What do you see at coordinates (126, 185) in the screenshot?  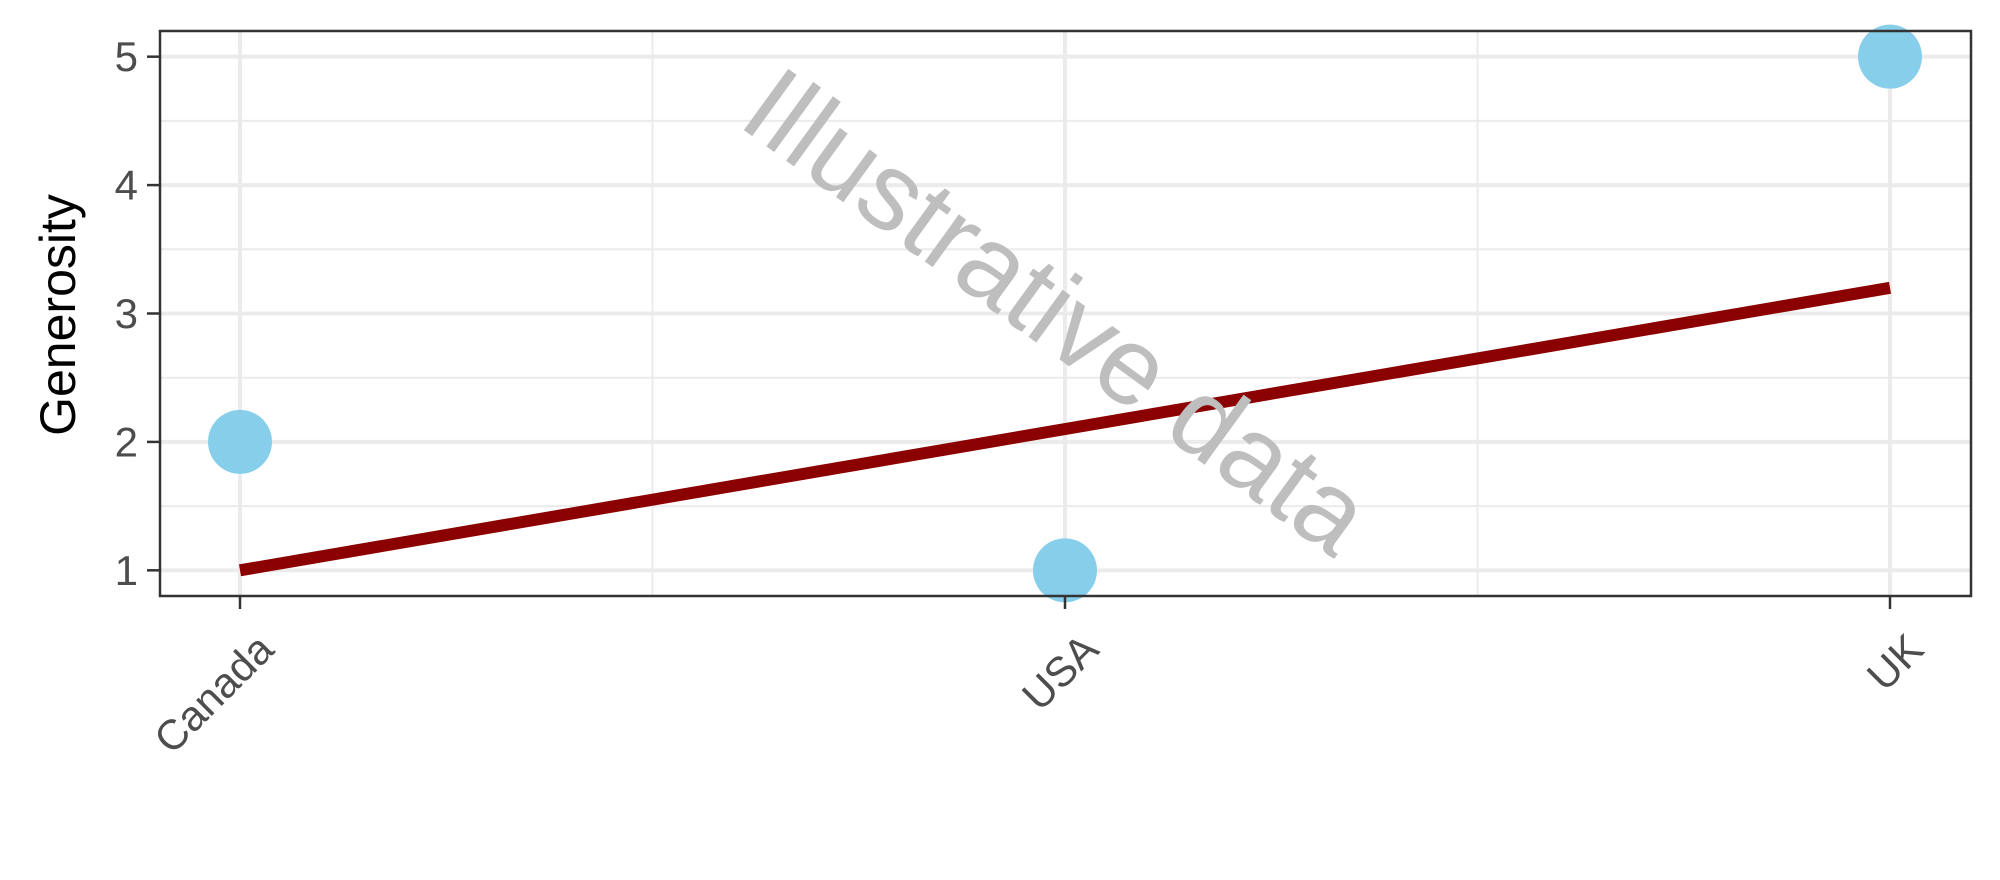 I see `y-tick-label: 4` at bounding box center [126, 185].